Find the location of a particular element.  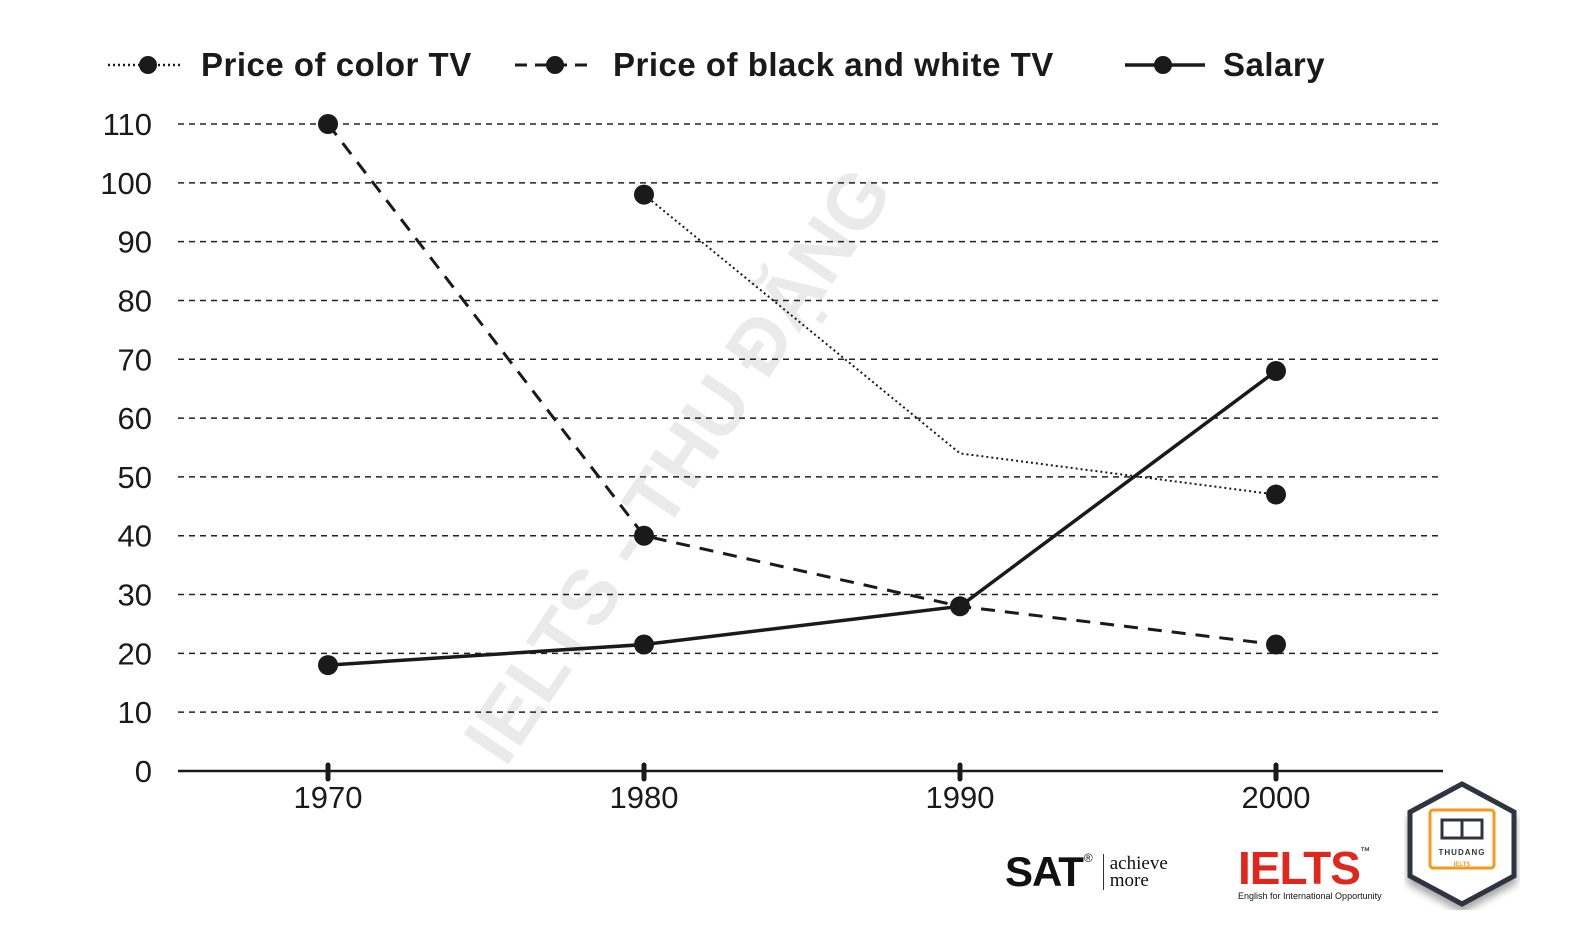

x-tick-label: 1990 is located at coordinates (960, 797).